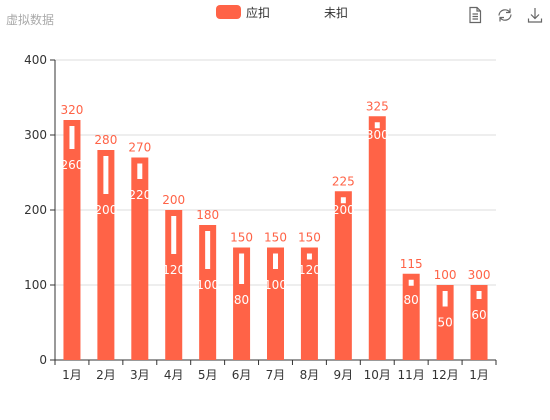  Describe the element at coordinates (30, 20) in the screenshot. I see `chart-subtitle: 虚拟数据` at that location.